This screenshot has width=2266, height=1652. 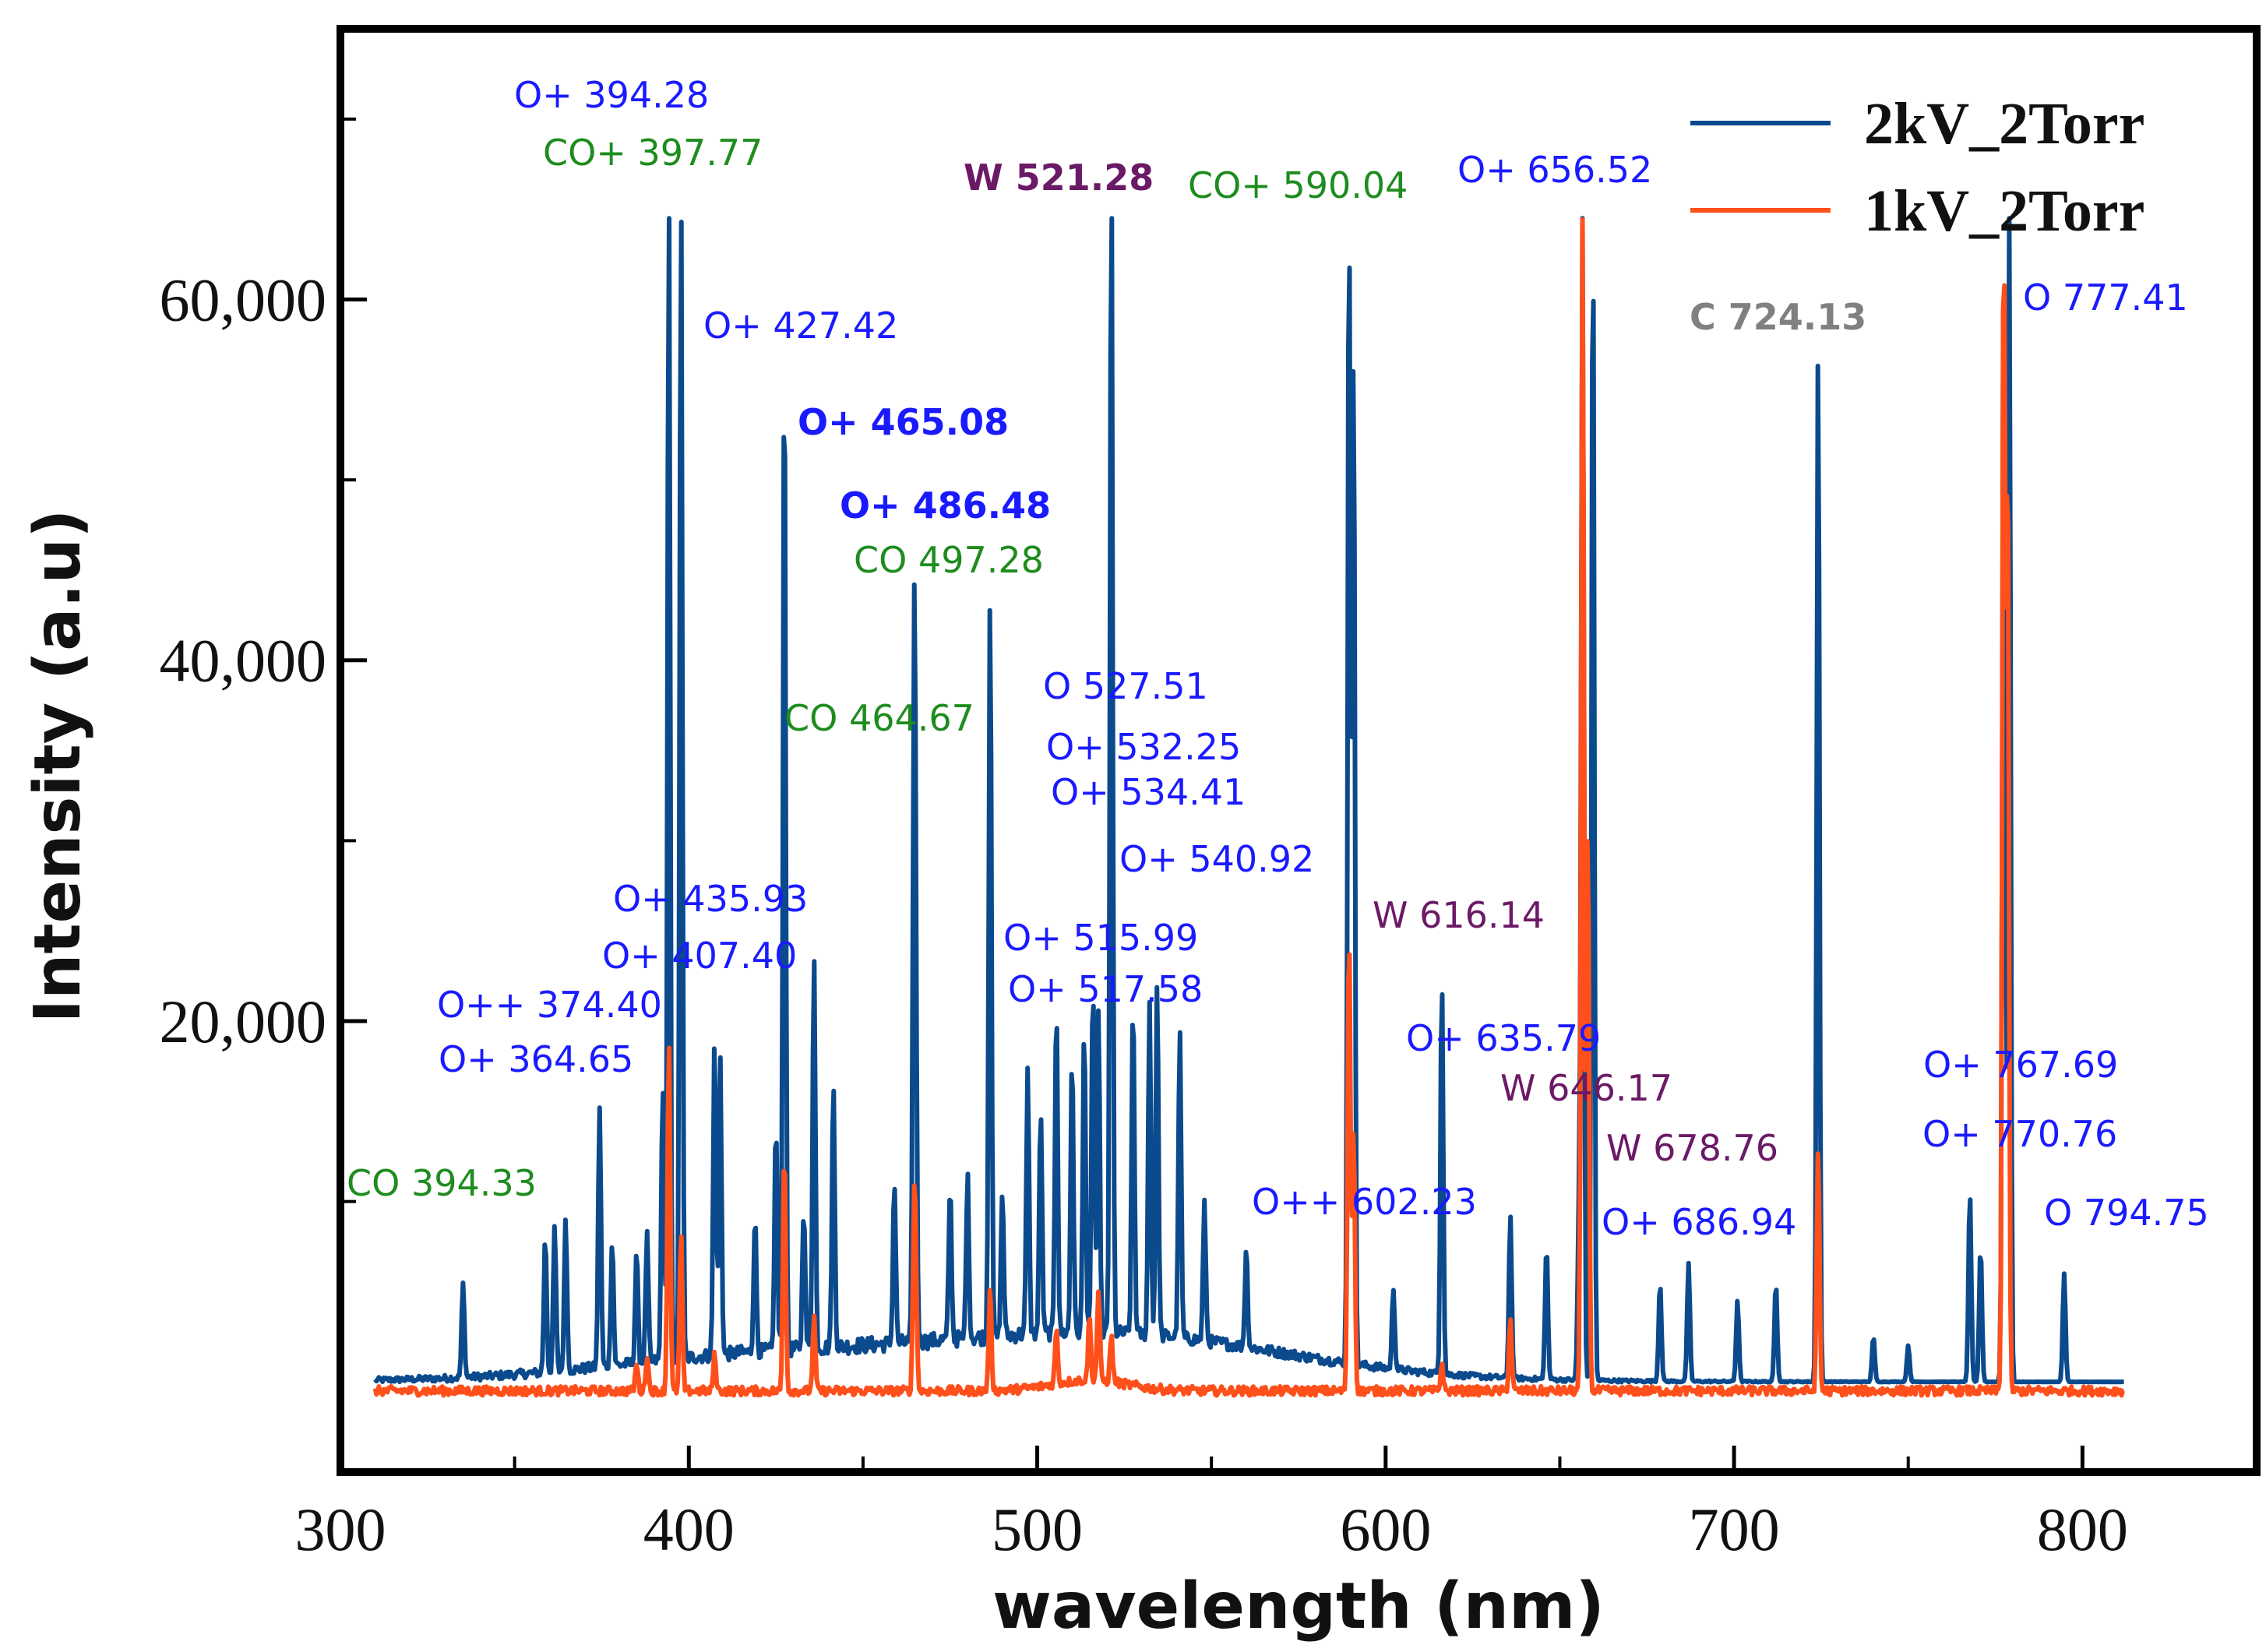 What do you see at coordinates (710, 899) in the screenshot?
I see `peak-annotation: O+ 435.93` at bounding box center [710, 899].